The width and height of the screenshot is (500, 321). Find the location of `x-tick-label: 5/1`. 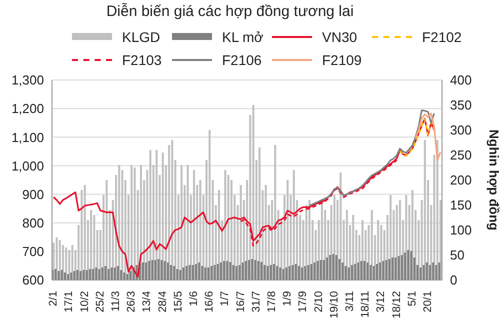

x-tick-label: 5/1 is located at coordinates (412, 298).